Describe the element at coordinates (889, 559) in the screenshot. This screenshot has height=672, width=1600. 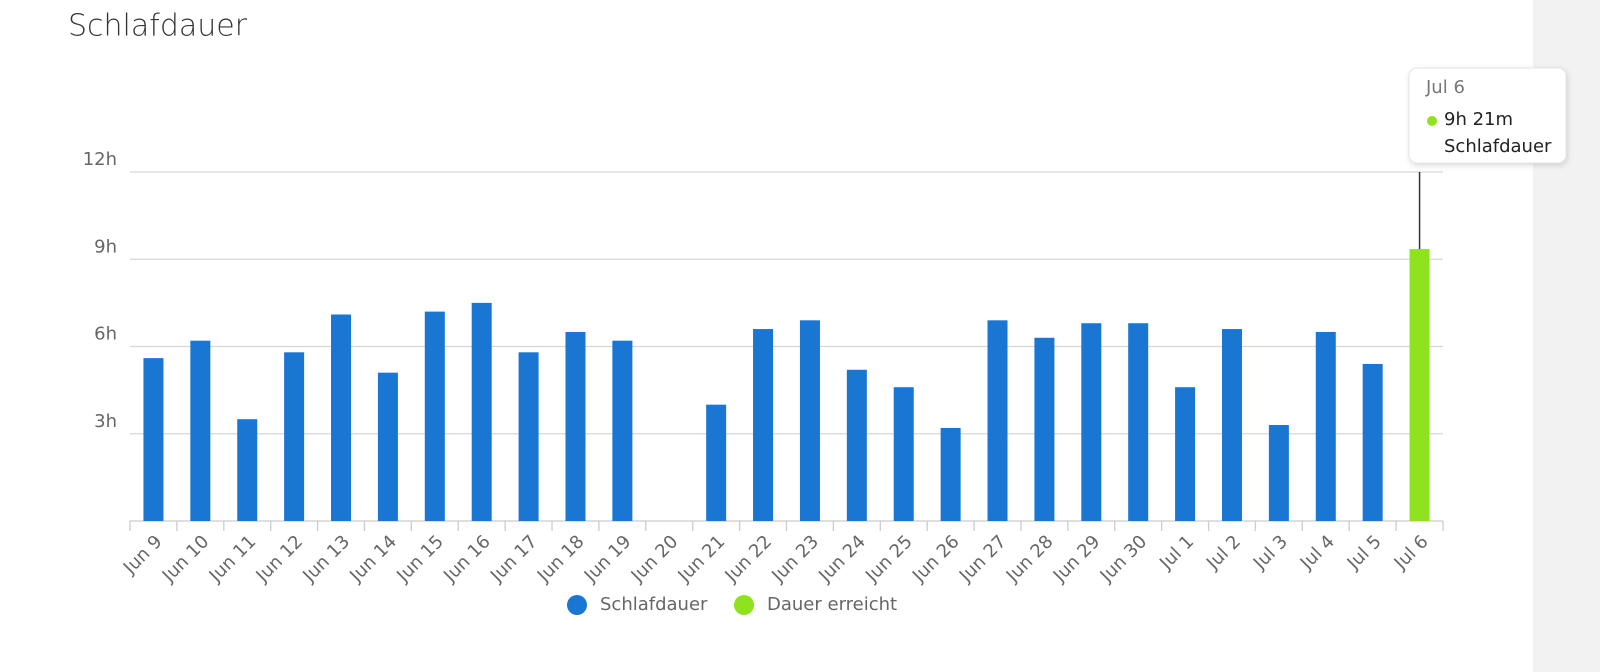
I see `x-tick-label: Jun 25` at that location.